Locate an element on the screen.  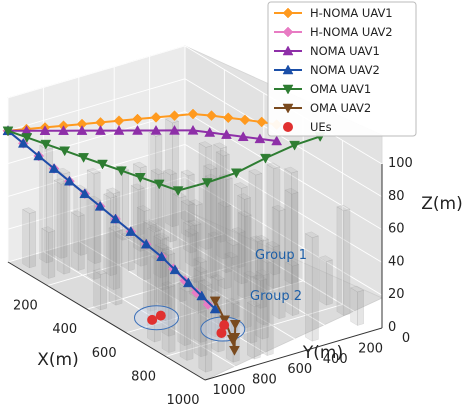
legend-item-h-noma-uav1: H-NOMA UAV1 is located at coordinates (333, 13).